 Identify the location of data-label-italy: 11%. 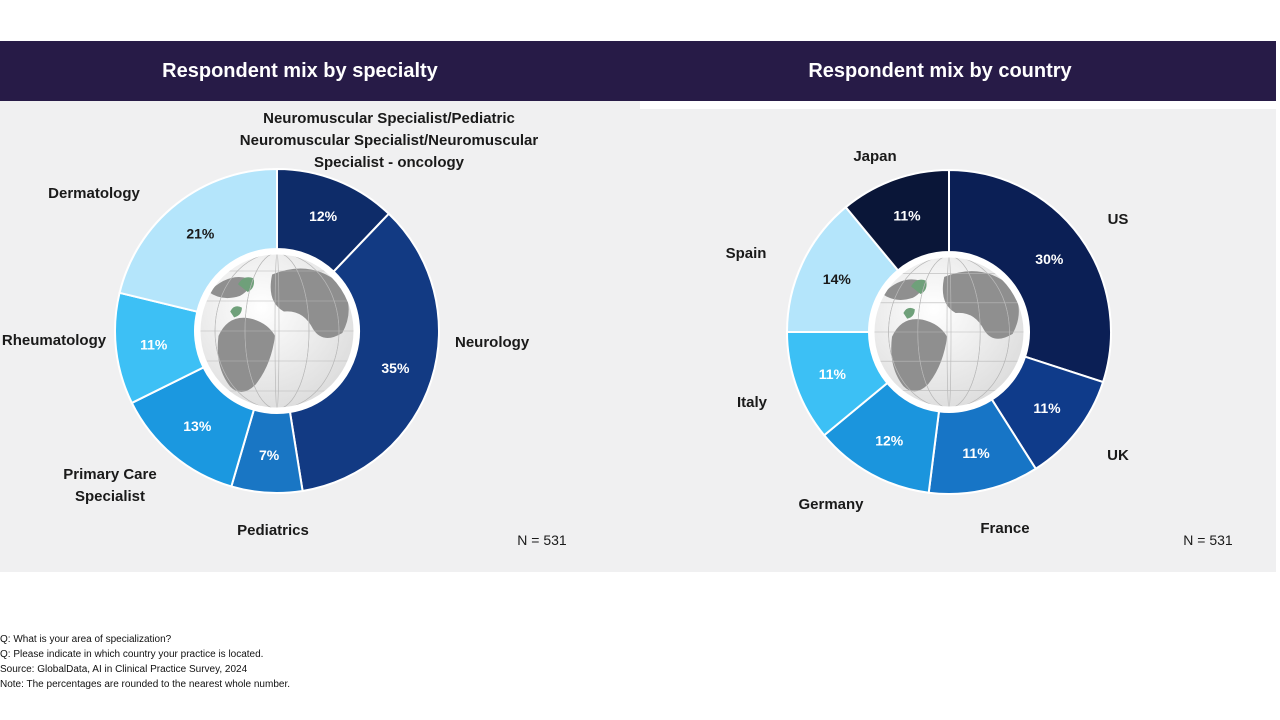
(833, 374).